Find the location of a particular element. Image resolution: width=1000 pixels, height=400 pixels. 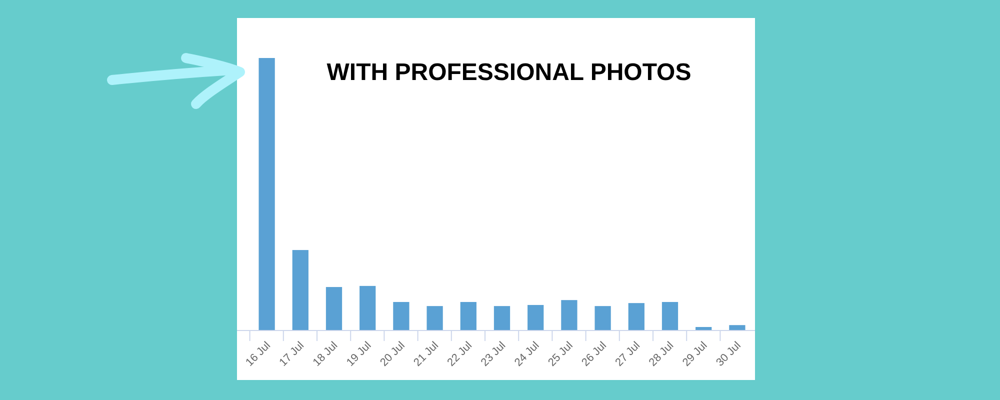

x-tick-label: 18 Jul is located at coordinates (325, 354).